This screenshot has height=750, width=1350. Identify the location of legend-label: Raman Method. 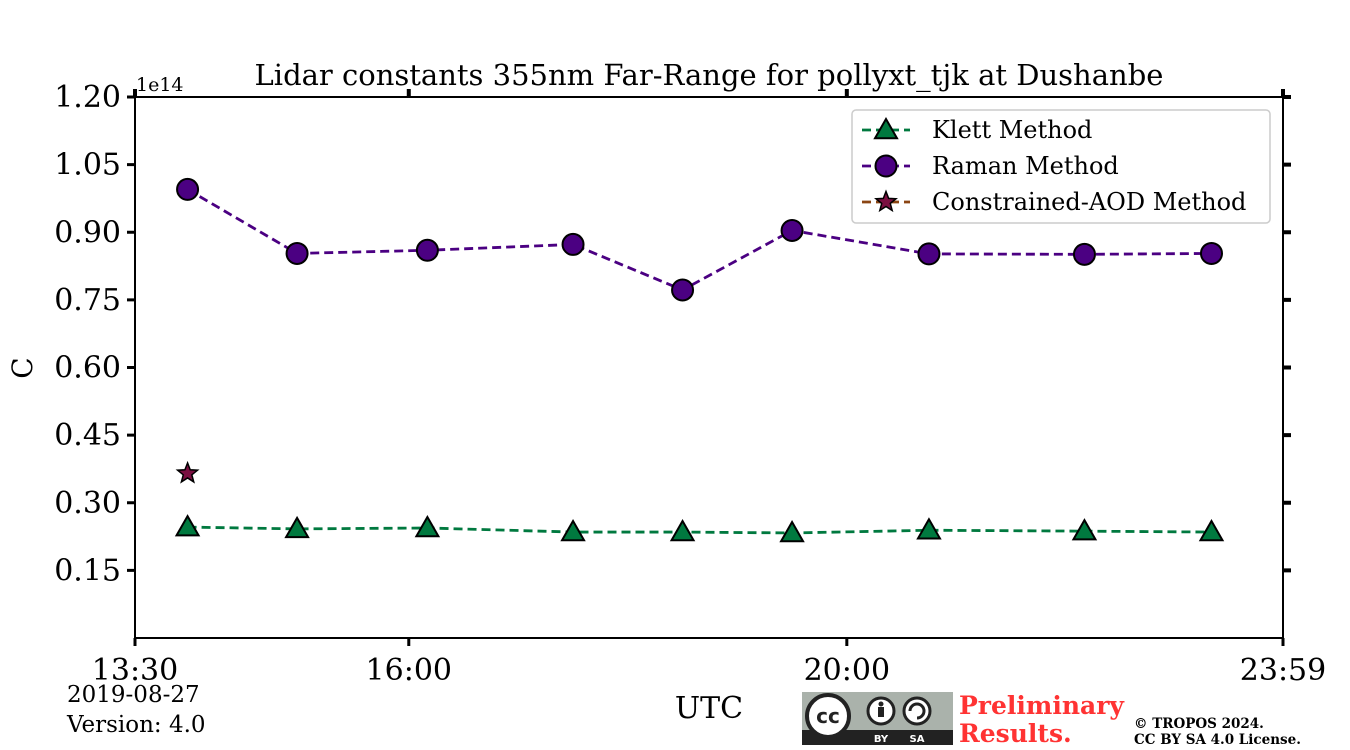
(1025, 166).